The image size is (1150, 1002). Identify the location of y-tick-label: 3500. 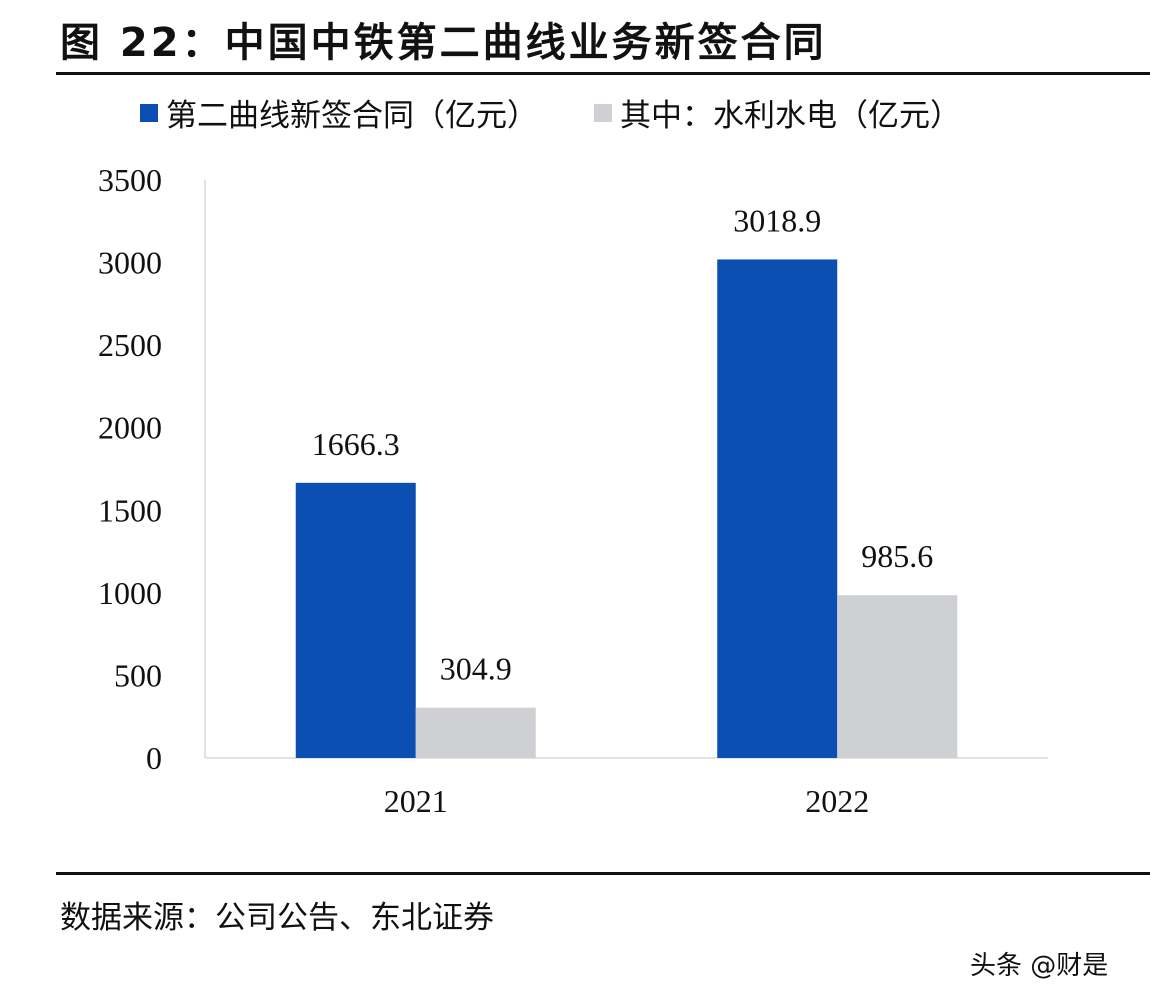
(130, 180).